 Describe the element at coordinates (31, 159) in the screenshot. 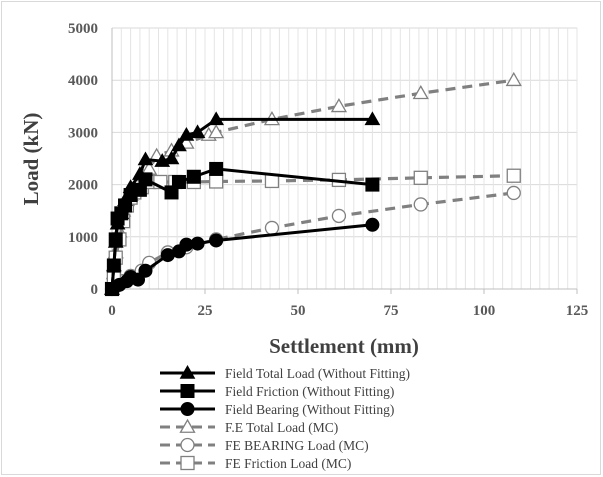

I see `y-axis-title: Load (kN)` at that location.